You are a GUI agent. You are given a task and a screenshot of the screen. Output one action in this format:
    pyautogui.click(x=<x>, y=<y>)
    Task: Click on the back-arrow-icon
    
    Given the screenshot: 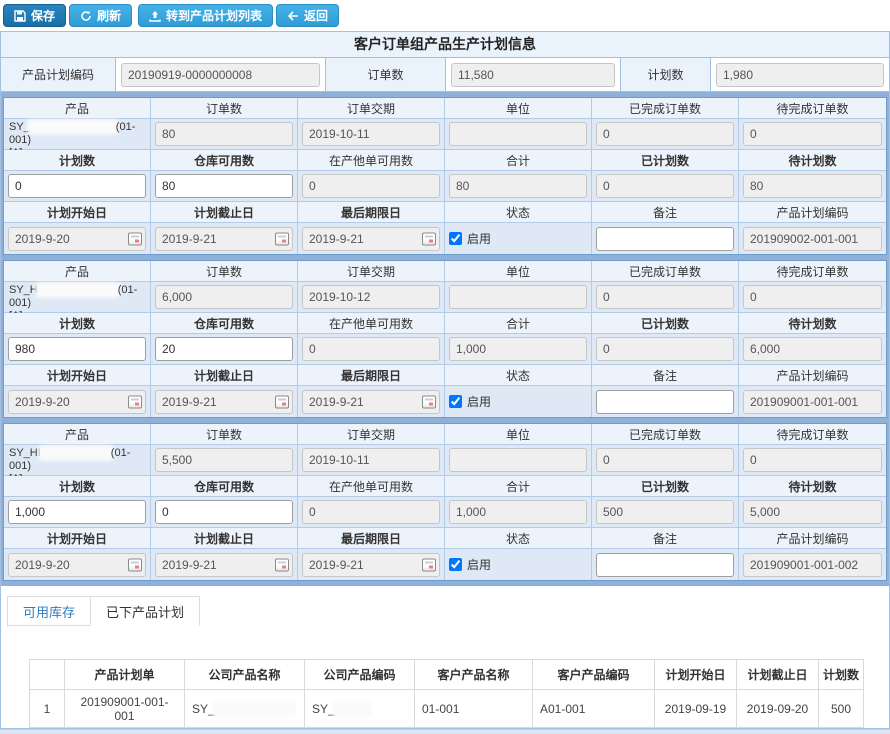 What is the action you would take?
    pyautogui.click(x=293, y=16)
    